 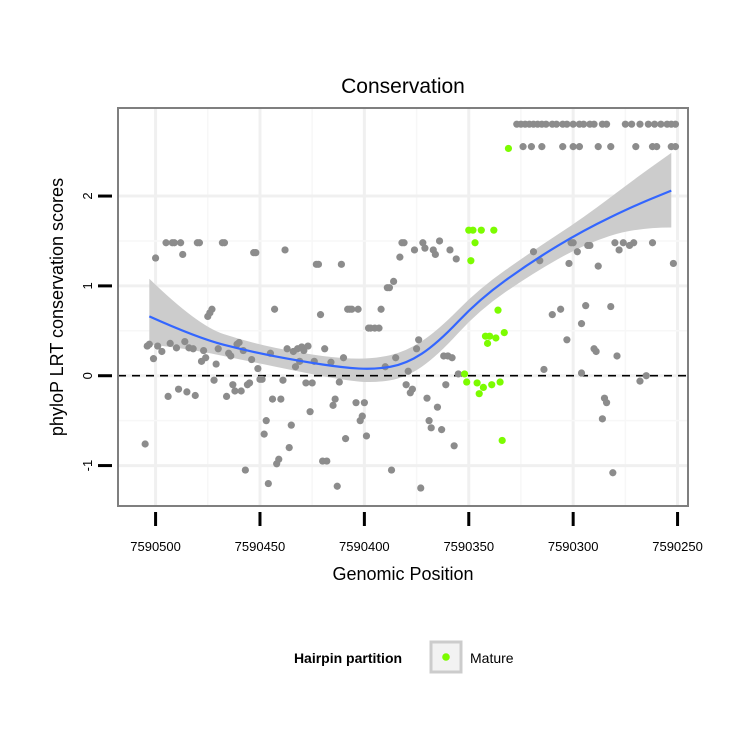 I want to click on x-tick-label: 7590400, so click(x=364, y=546).